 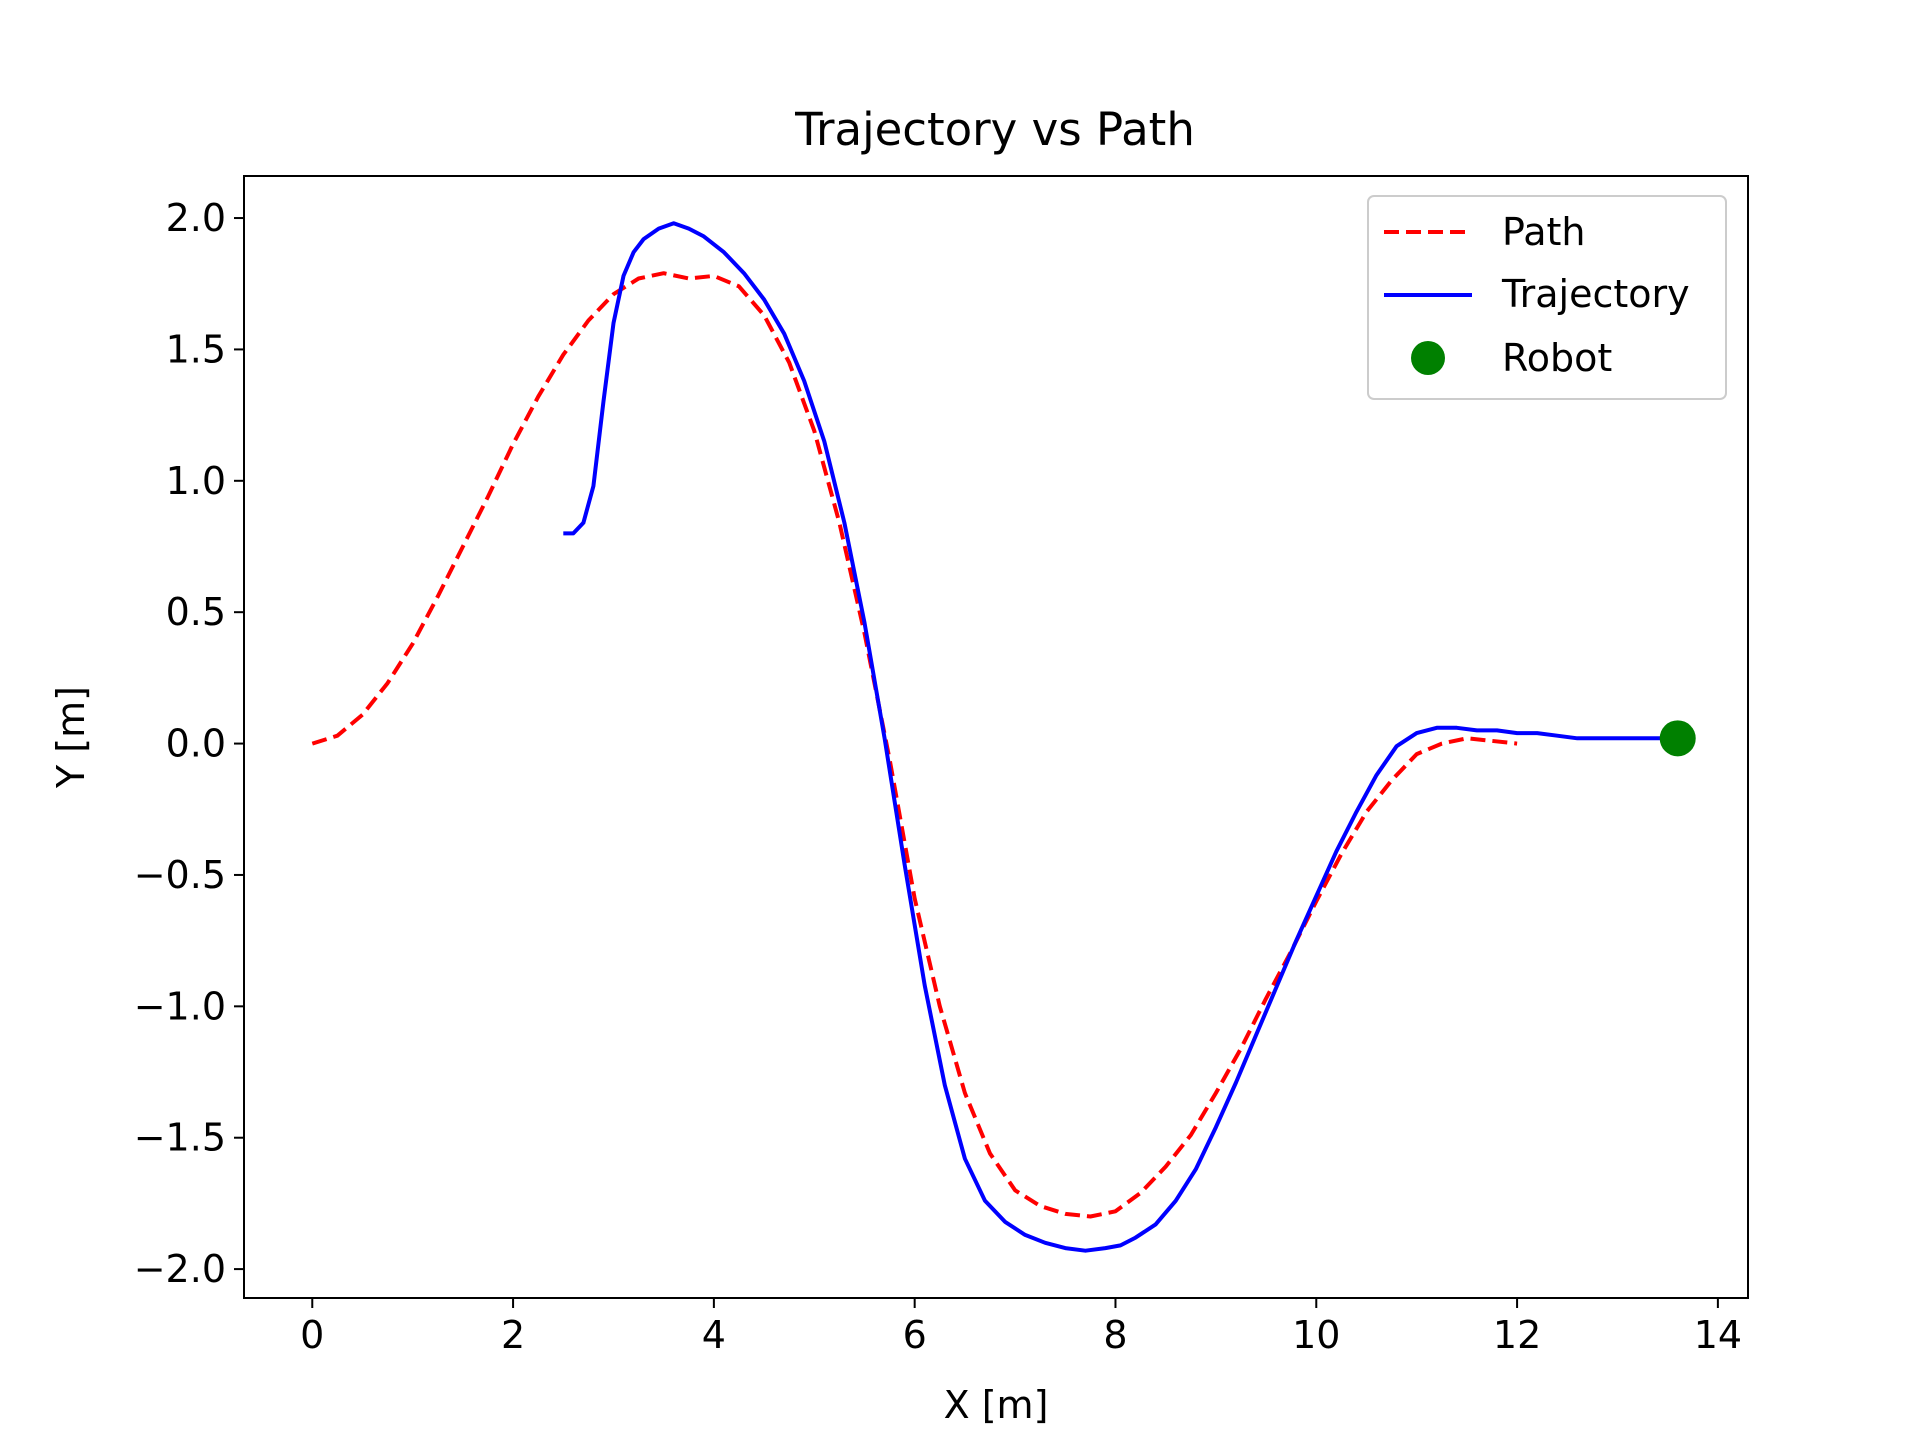 I want to click on legend-path-label: Path, so click(x=1543, y=232).